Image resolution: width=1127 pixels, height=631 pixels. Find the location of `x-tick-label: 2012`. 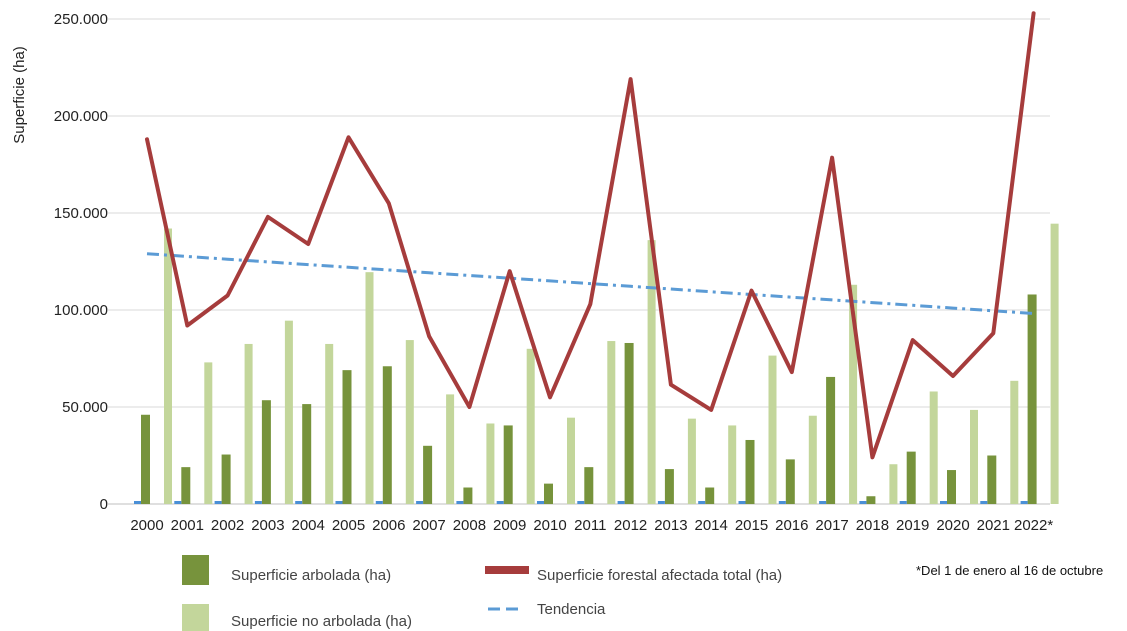

x-tick-label: 2012 is located at coordinates (630, 525).